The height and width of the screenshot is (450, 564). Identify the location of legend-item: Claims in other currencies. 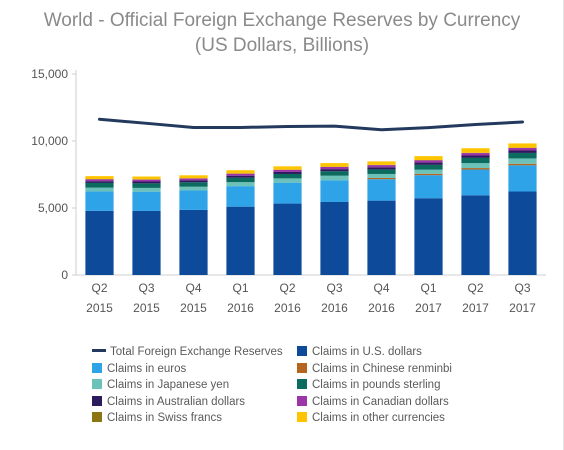
(371, 418).